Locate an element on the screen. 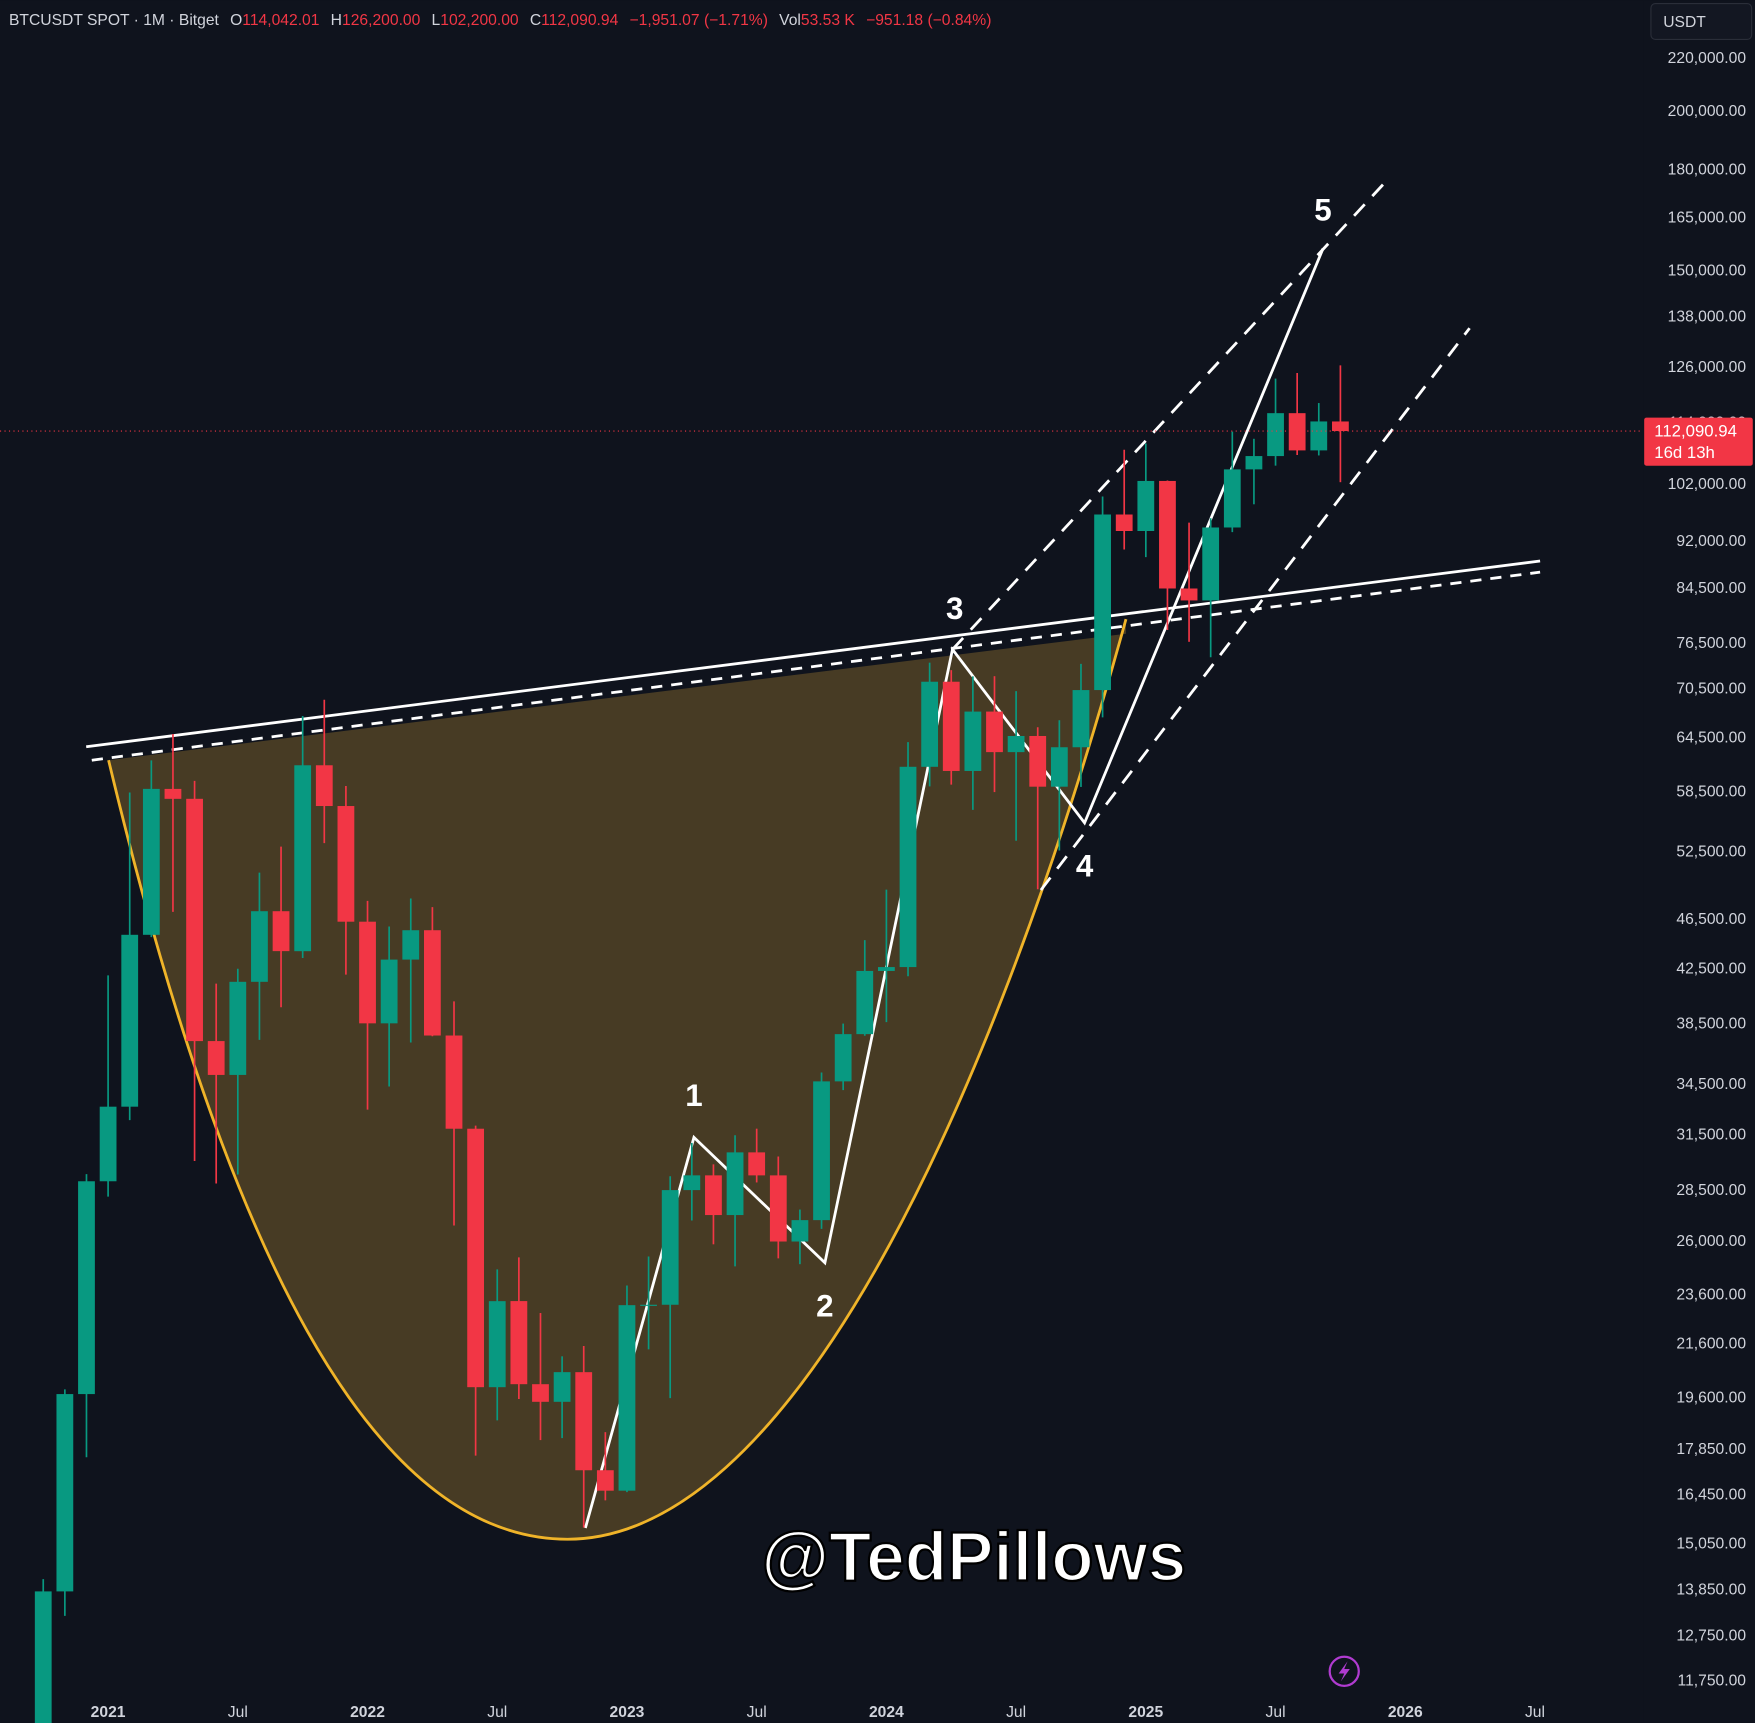  icon-bolt is located at coordinates (1344, 1671).